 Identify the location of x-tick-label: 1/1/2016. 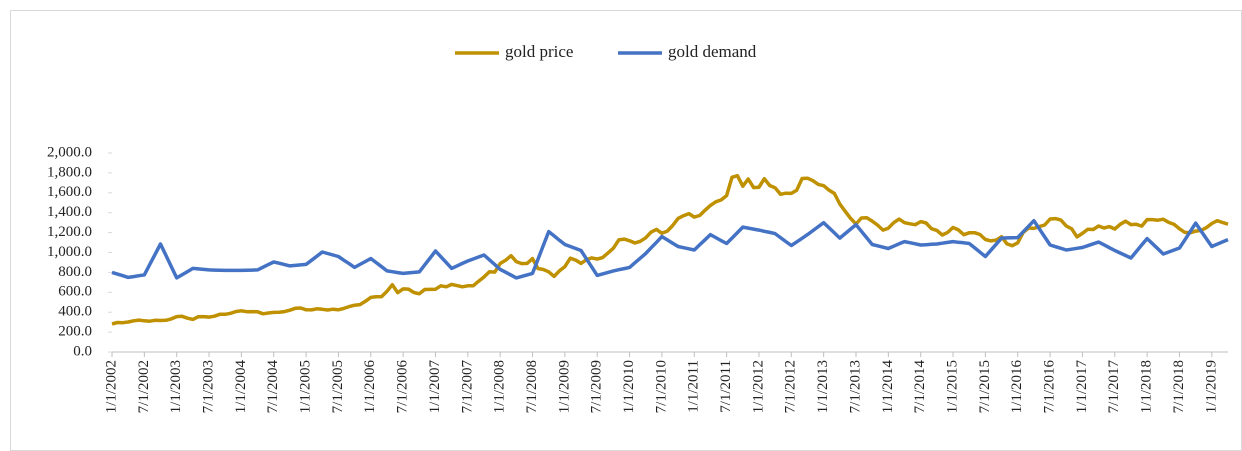
(1017, 387).